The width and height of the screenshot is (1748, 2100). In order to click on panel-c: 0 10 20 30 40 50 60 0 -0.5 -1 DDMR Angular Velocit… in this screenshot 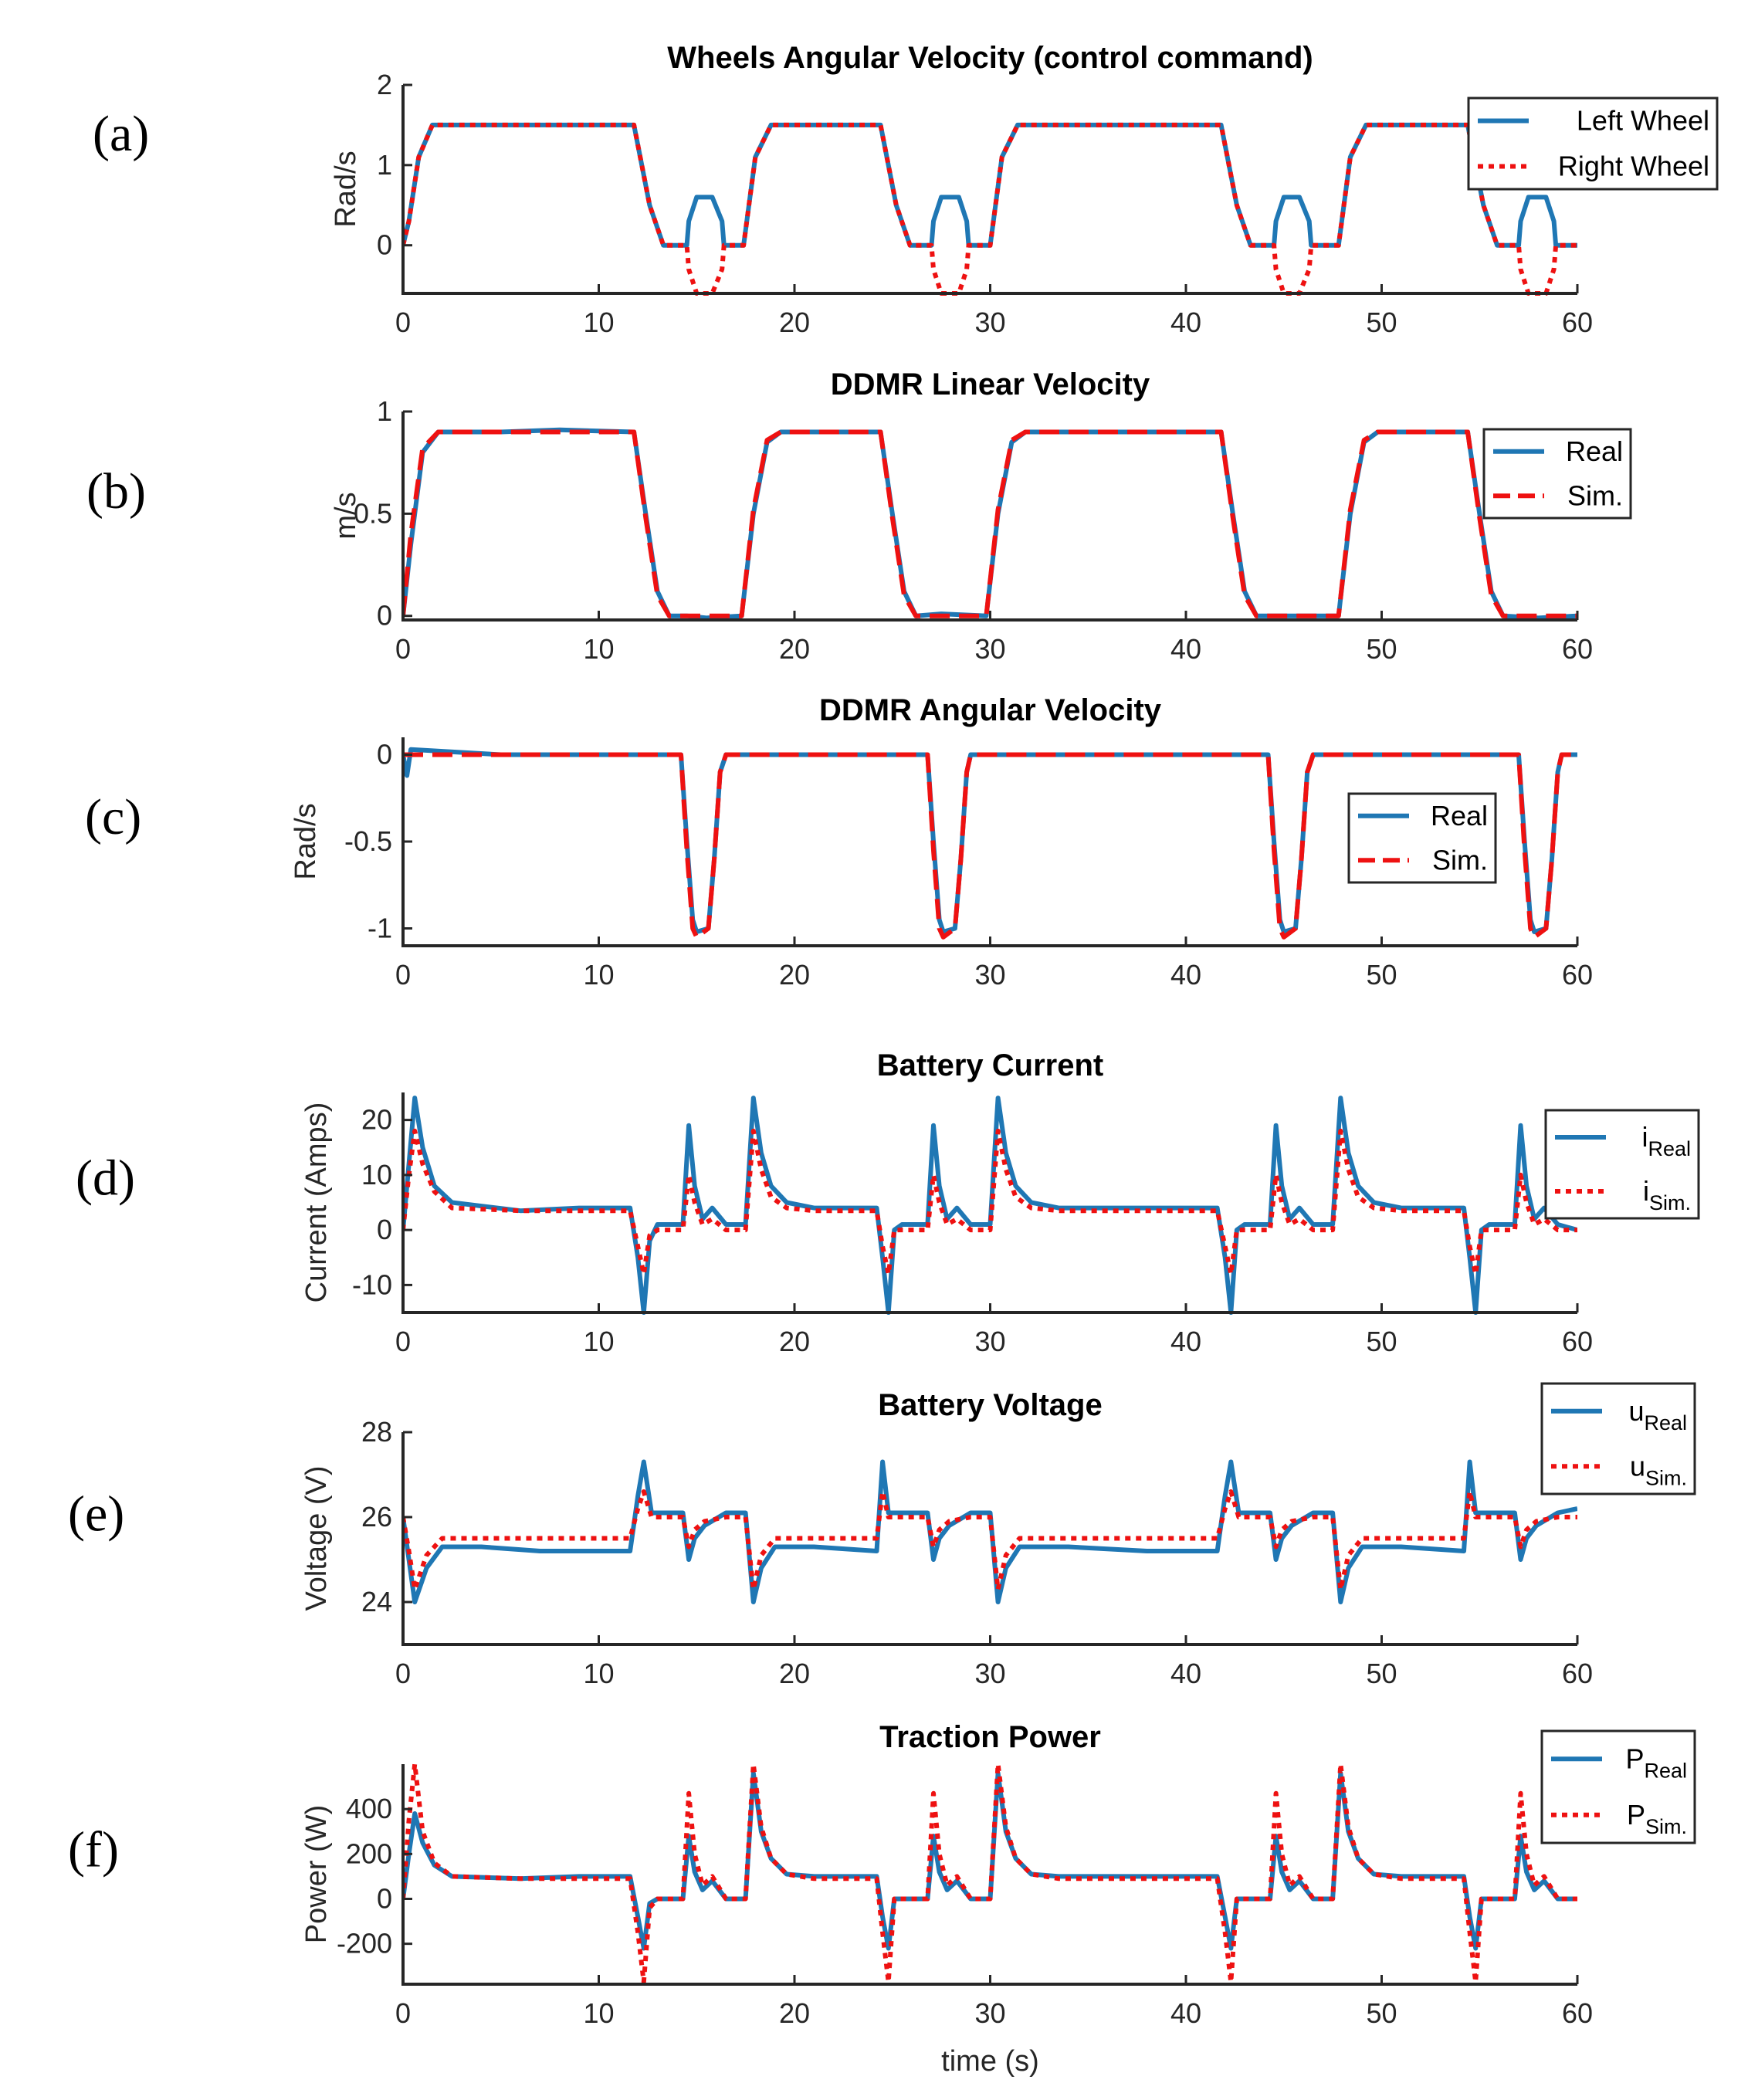, I will do `click(839, 842)`.